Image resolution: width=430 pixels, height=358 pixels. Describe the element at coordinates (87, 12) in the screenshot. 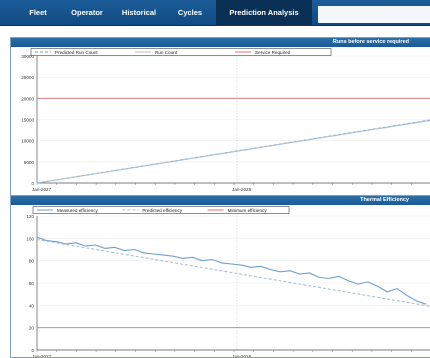

I see `tab-operator: Operator` at that location.